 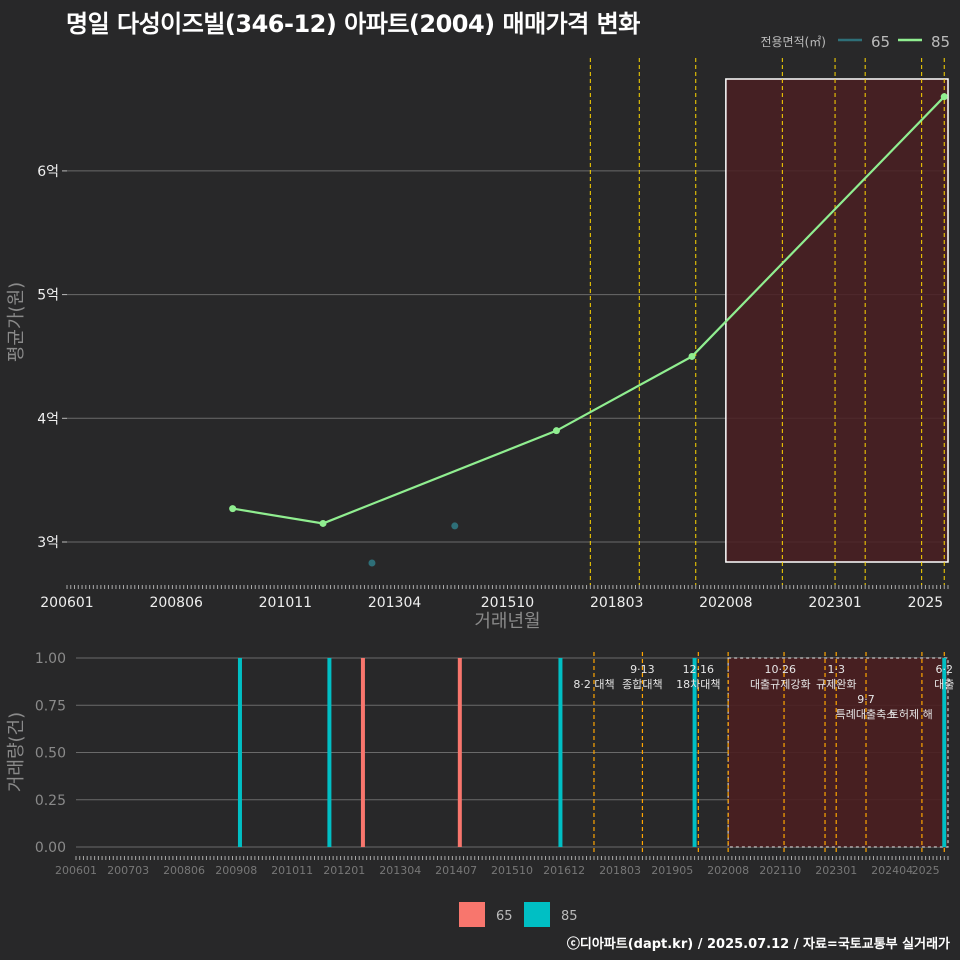 What do you see at coordinates (564, 870) in the screenshot?
I see `x-tick-label: 201612` at bounding box center [564, 870].